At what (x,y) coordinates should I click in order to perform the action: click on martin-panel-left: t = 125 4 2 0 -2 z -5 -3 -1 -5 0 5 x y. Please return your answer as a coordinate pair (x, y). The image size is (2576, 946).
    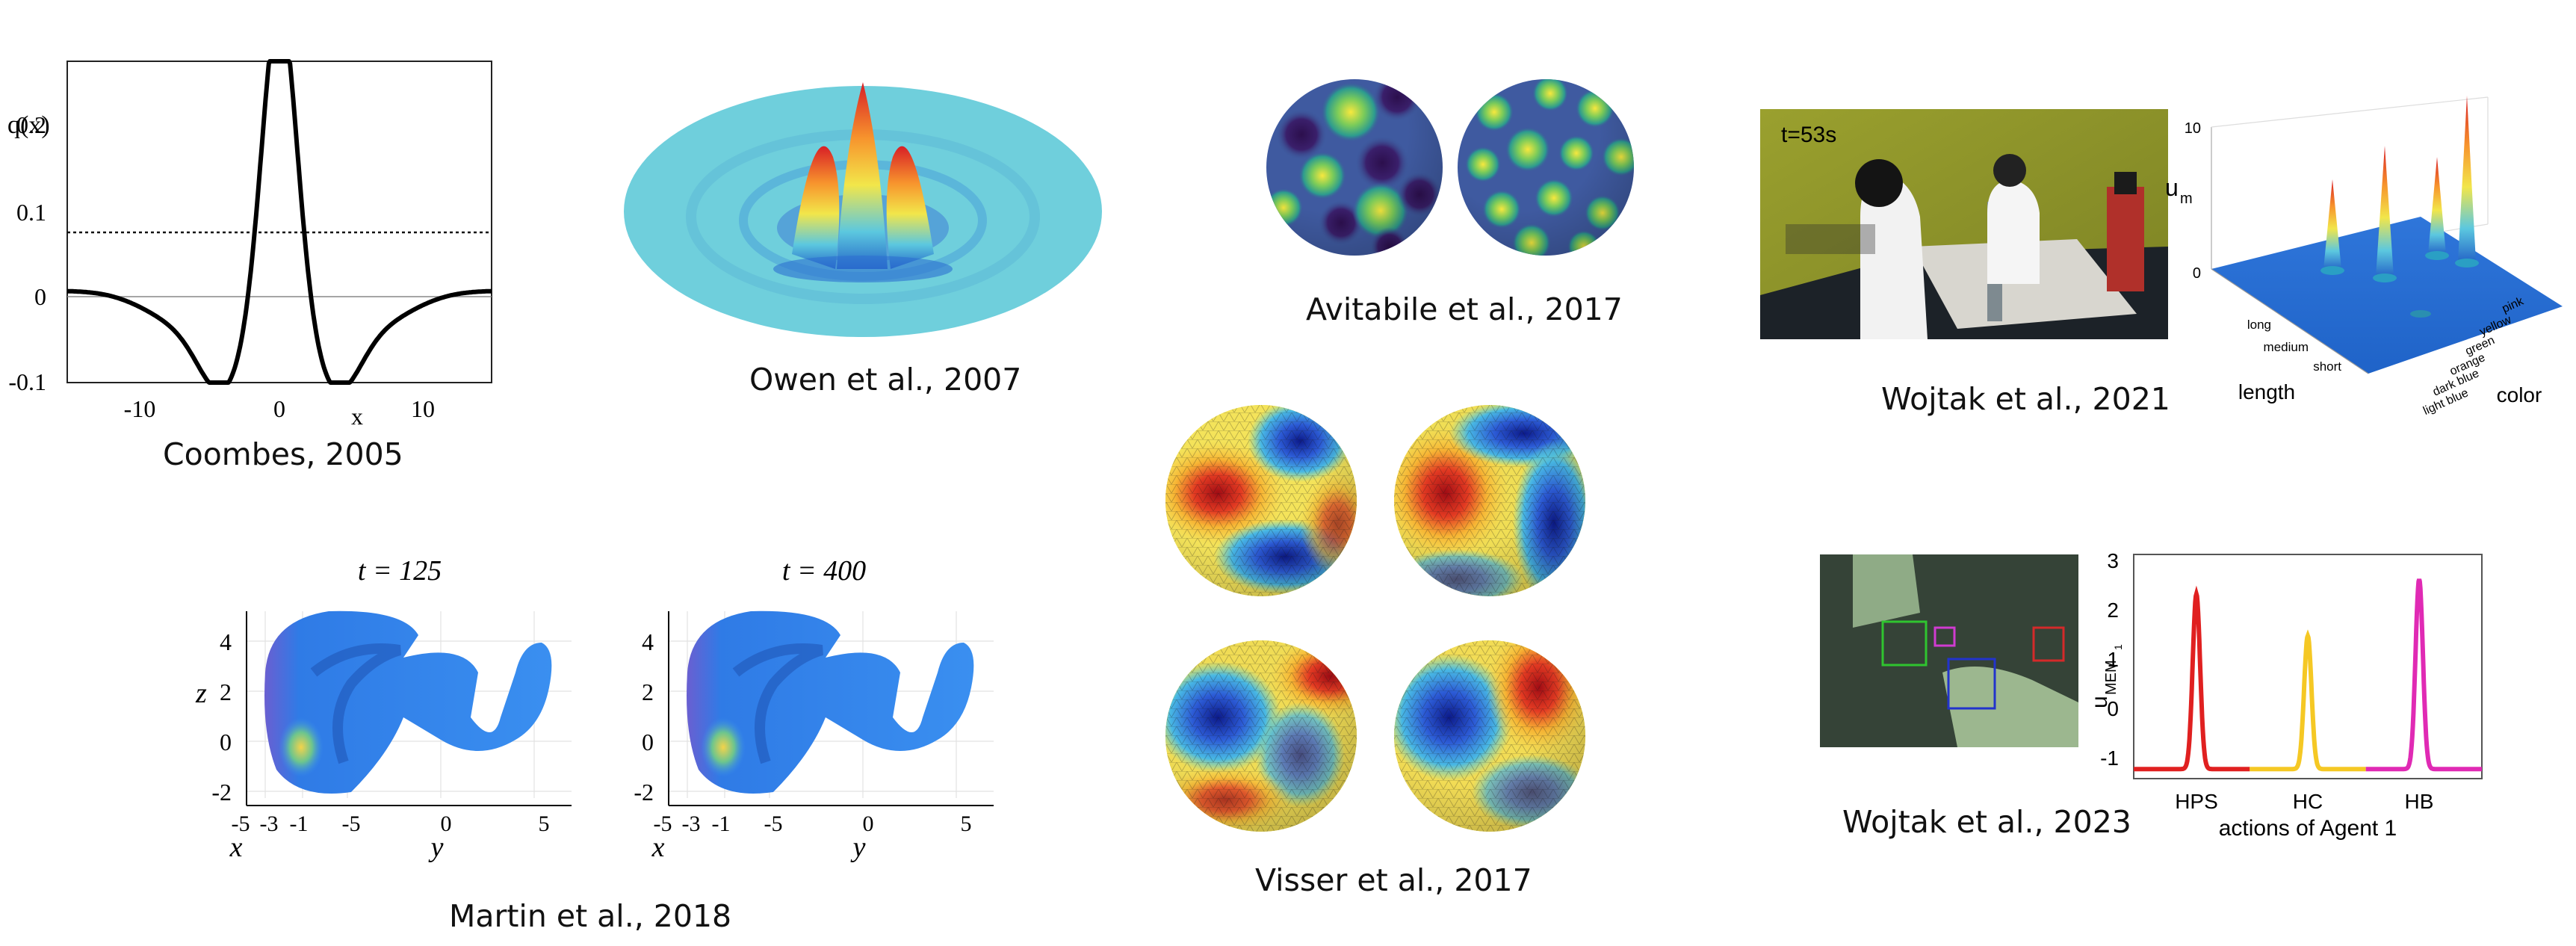
    Looking at the image, I should click on (383, 709).